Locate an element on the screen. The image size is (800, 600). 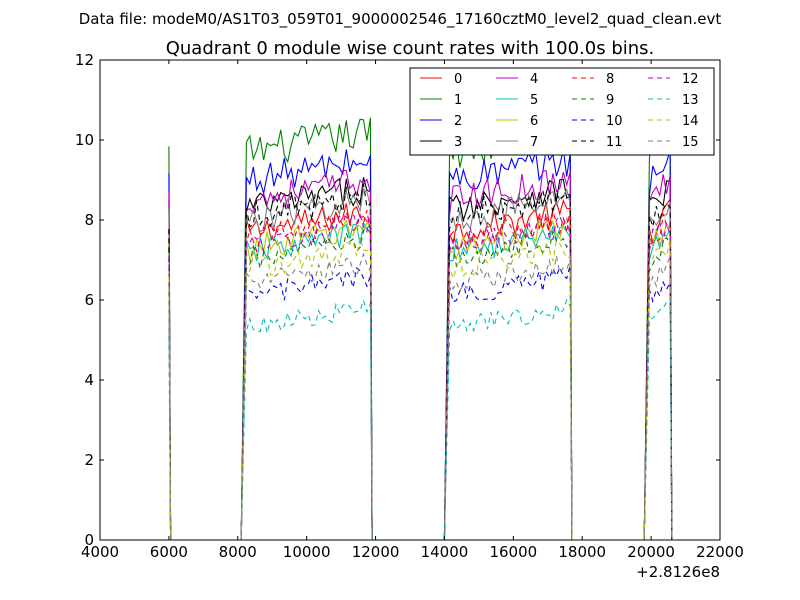
legend-label-module-13: 13 is located at coordinates (690, 100).